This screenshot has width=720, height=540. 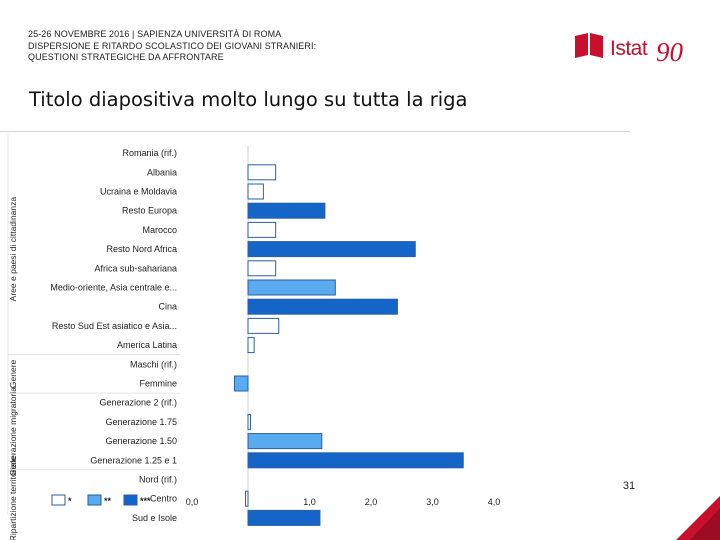 What do you see at coordinates (138, 403) in the screenshot?
I see `category-label: Generazione 2 (rif.)` at bounding box center [138, 403].